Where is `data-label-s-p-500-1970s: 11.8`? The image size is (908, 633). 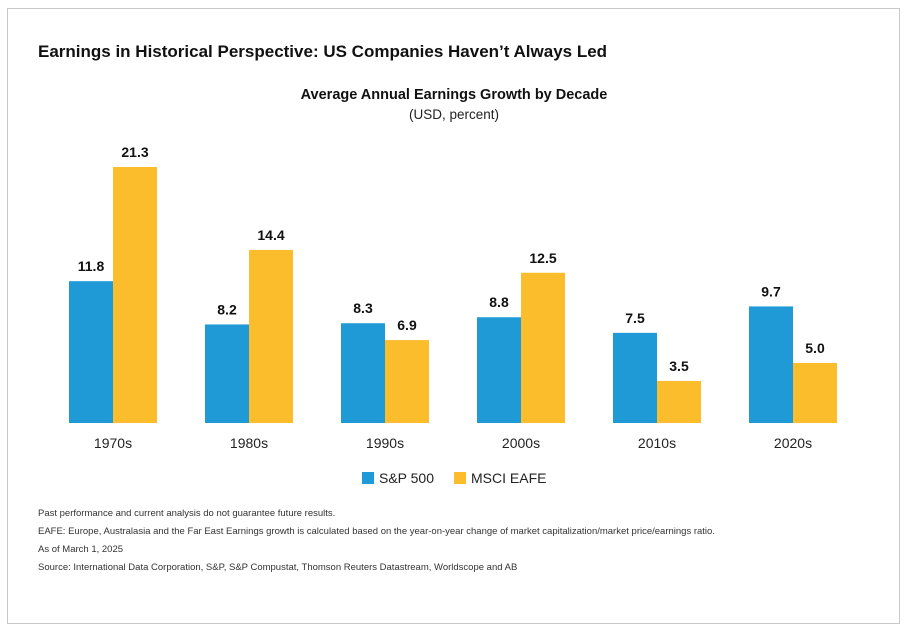 data-label-s-p-500-1970s: 11.8 is located at coordinates (91, 266).